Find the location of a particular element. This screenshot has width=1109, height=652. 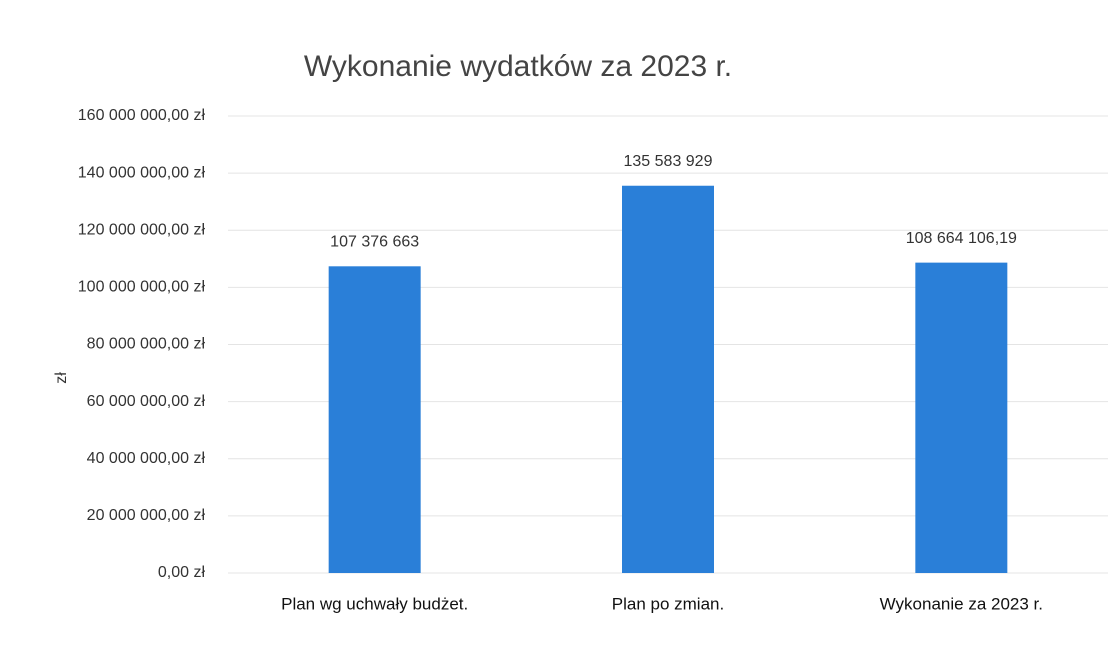

data-label: 108 664 106,19 is located at coordinates (961, 238).